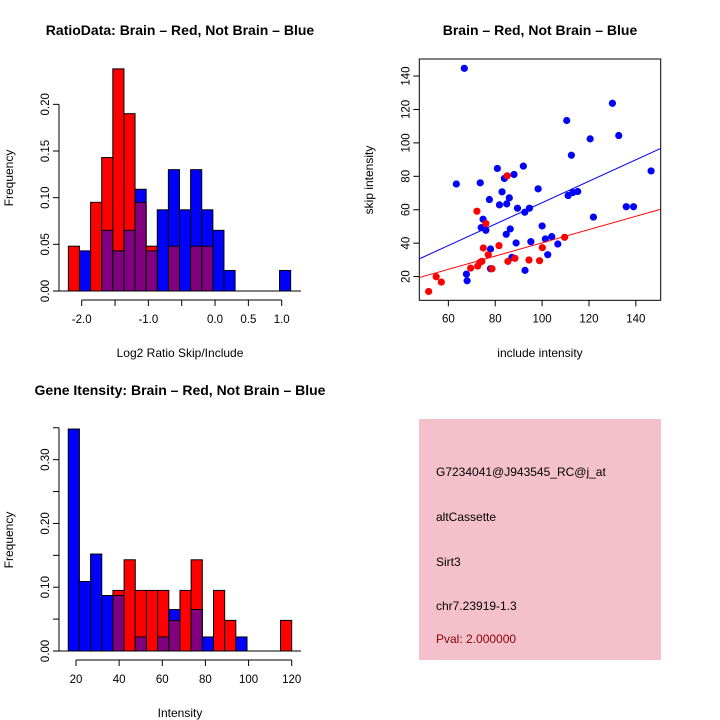 This screenshot has height=720, width=720. What do you see at coordinates (180, 713) in the screenshot?
I see `gene-histogram-xlabel: Intensity` at bounding box center [180, 713].